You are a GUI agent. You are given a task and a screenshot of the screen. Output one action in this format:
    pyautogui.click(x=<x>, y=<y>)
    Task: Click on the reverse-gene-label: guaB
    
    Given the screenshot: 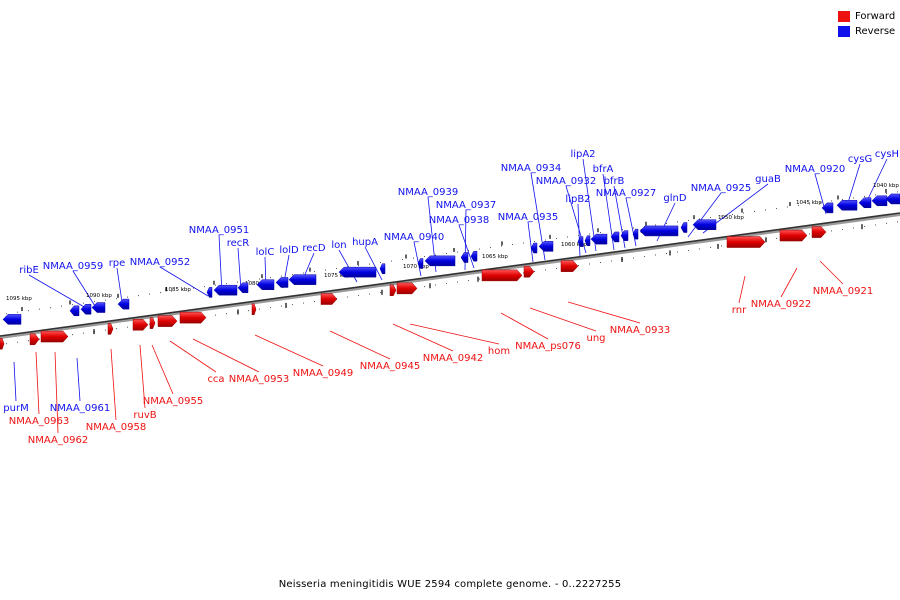 What is the action you would take?
    pyautogui.click(x=768, y=179)
    